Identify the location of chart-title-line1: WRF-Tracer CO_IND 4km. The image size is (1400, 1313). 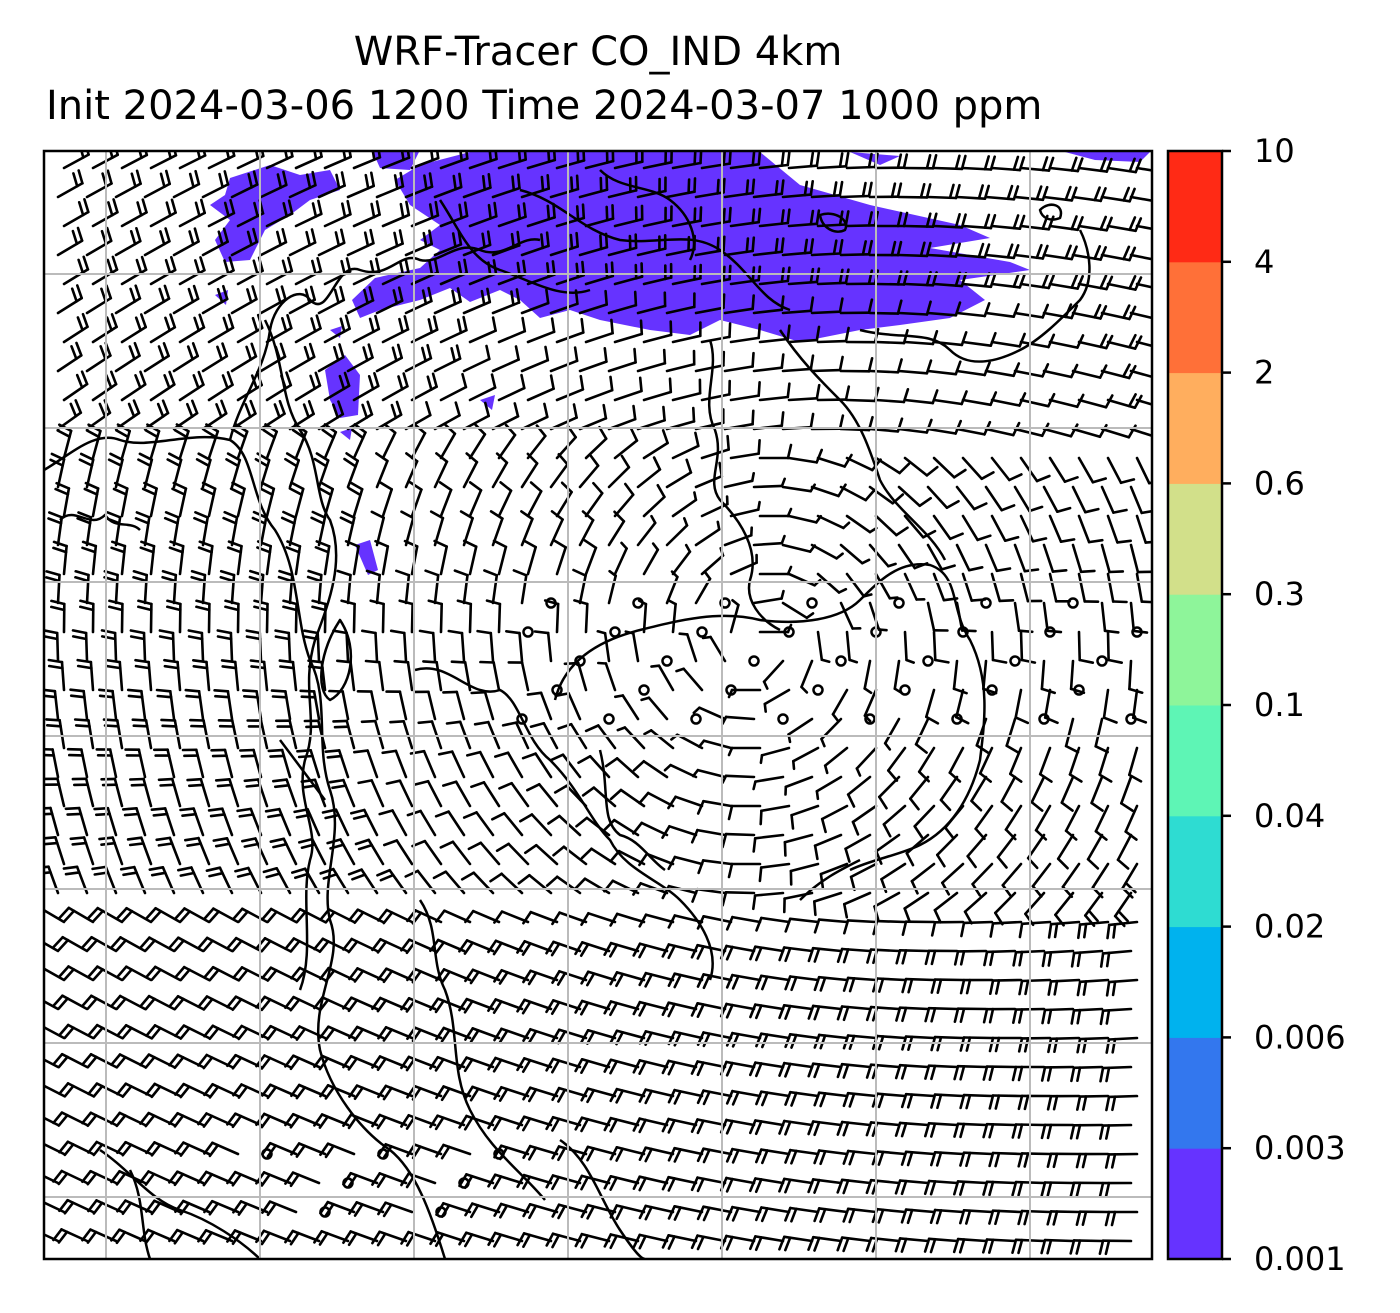
(598, 52).